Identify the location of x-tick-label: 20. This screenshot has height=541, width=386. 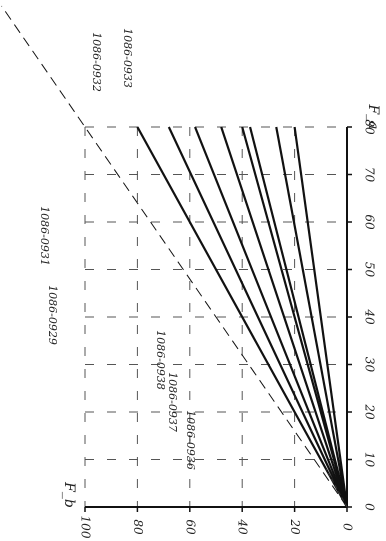
(370, 411).